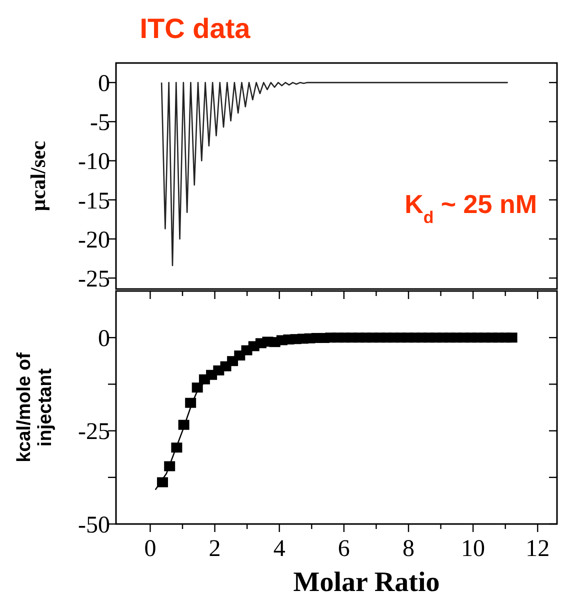 This screenshot has height=597, width=567. What do you see at coordinates (470, 207) in the screenshot?
I see `annotation: K$_{d}$ ~ 25 nM` at bounding box center [470, 207].